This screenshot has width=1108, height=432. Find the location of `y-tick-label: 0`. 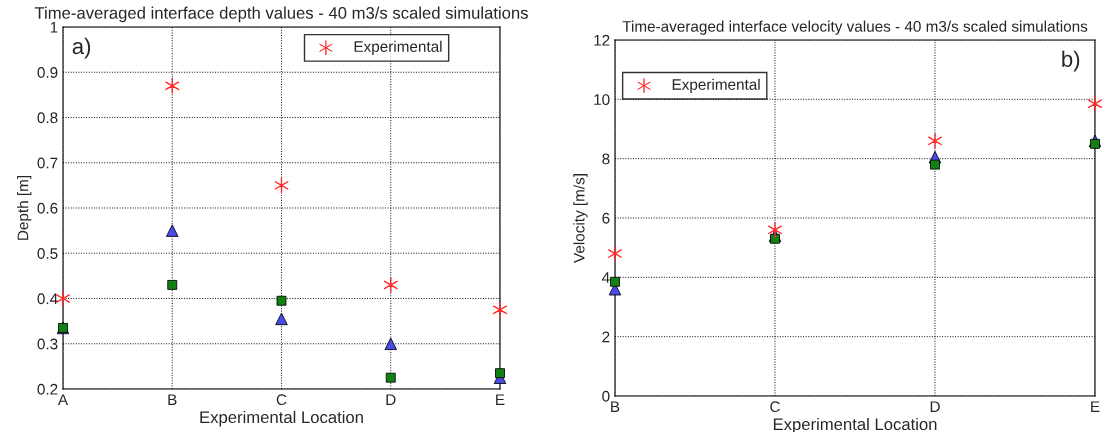

y-tick-label: 0 is located at coordinates (606, 396).